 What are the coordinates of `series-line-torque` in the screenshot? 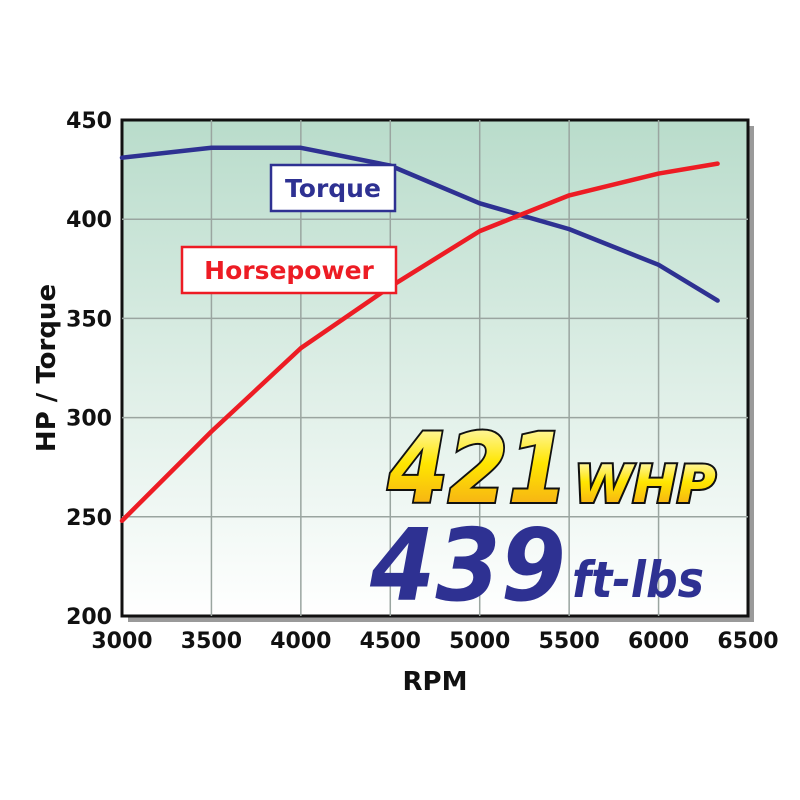 It's located at (419, 224).